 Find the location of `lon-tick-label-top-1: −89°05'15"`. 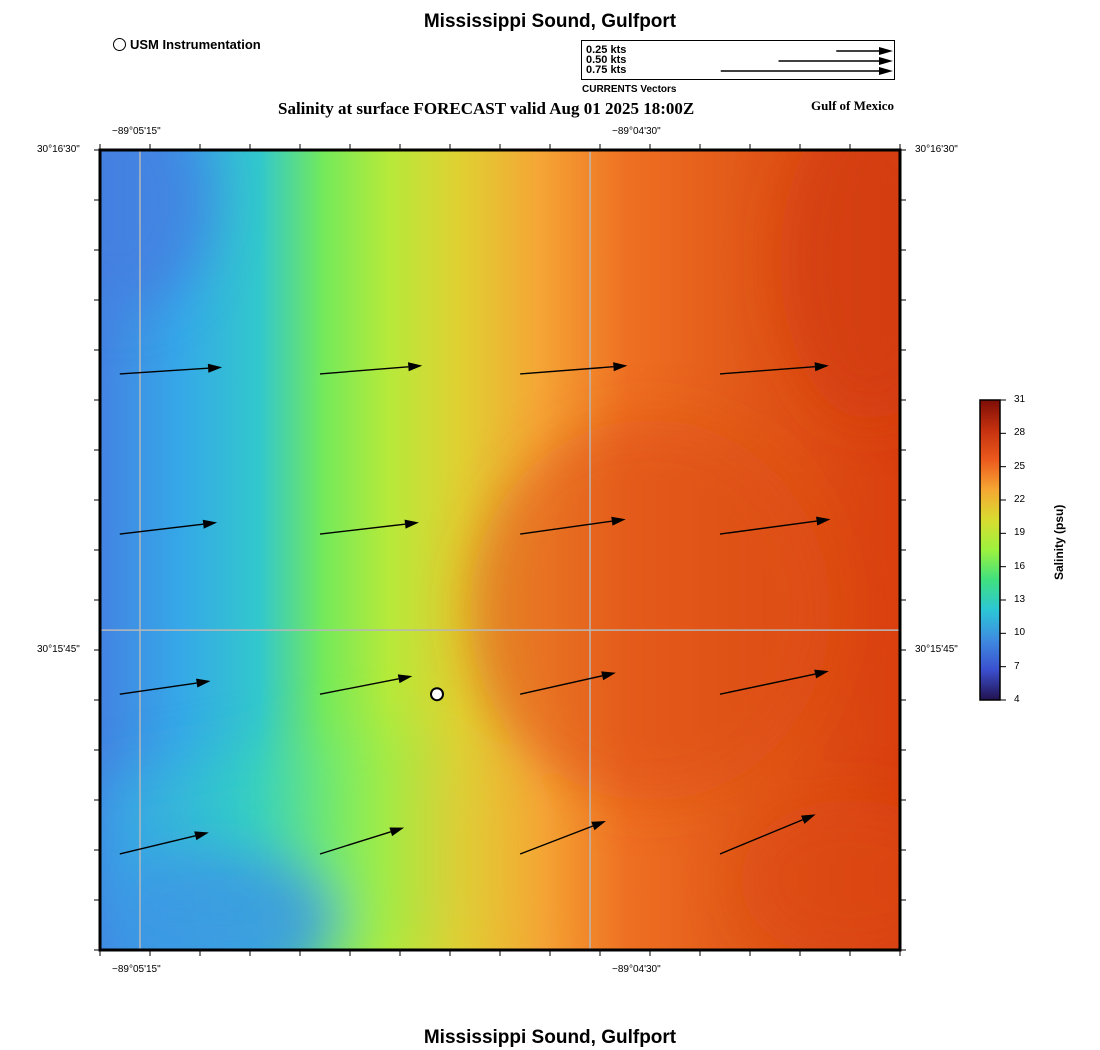

lon-tick-label-top-1: −89°05'15" is located at coordinates (136, 131).